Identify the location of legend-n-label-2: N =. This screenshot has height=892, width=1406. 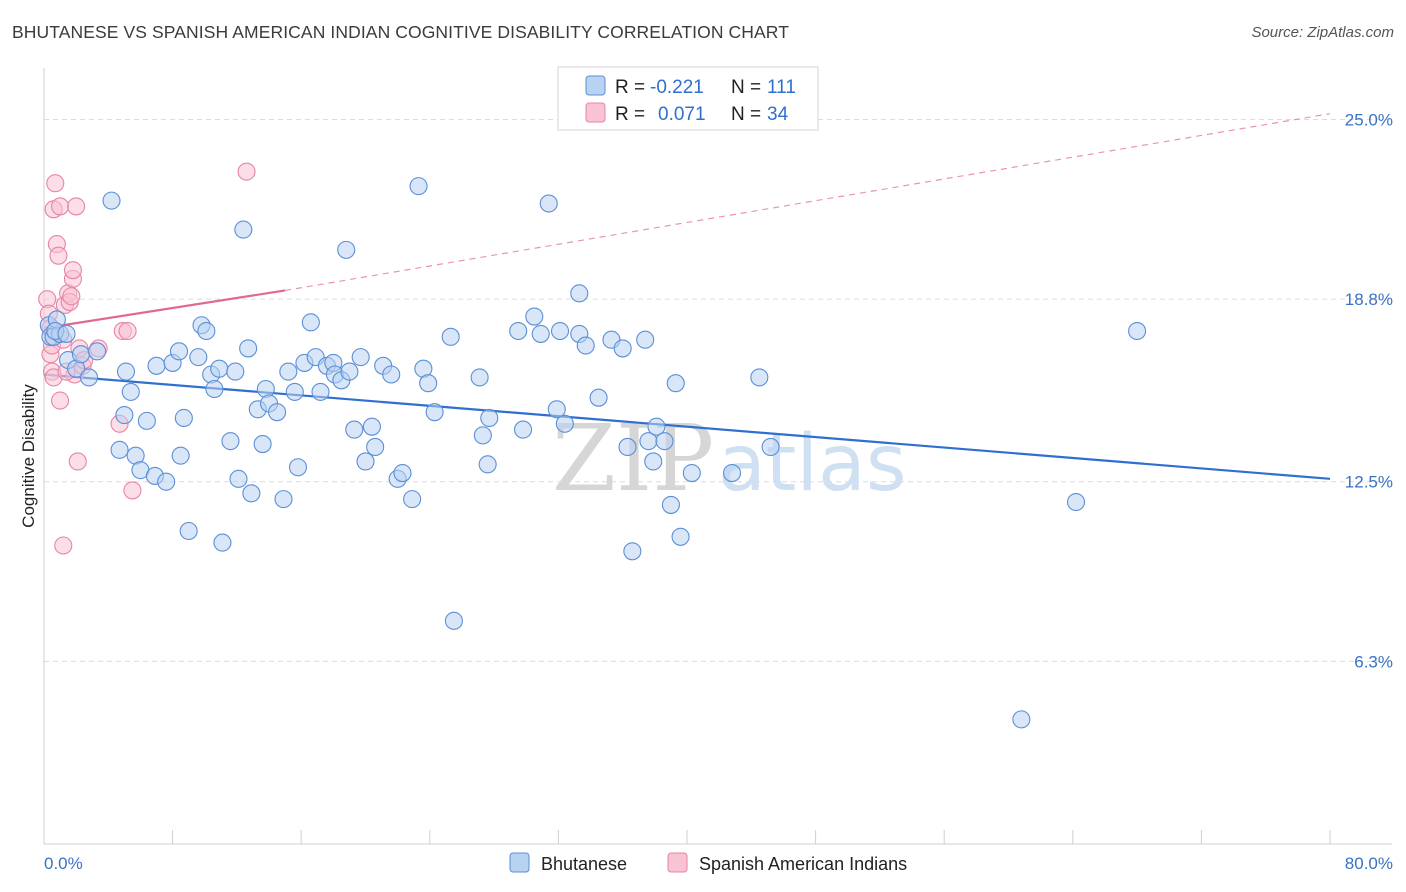
(746, 114).